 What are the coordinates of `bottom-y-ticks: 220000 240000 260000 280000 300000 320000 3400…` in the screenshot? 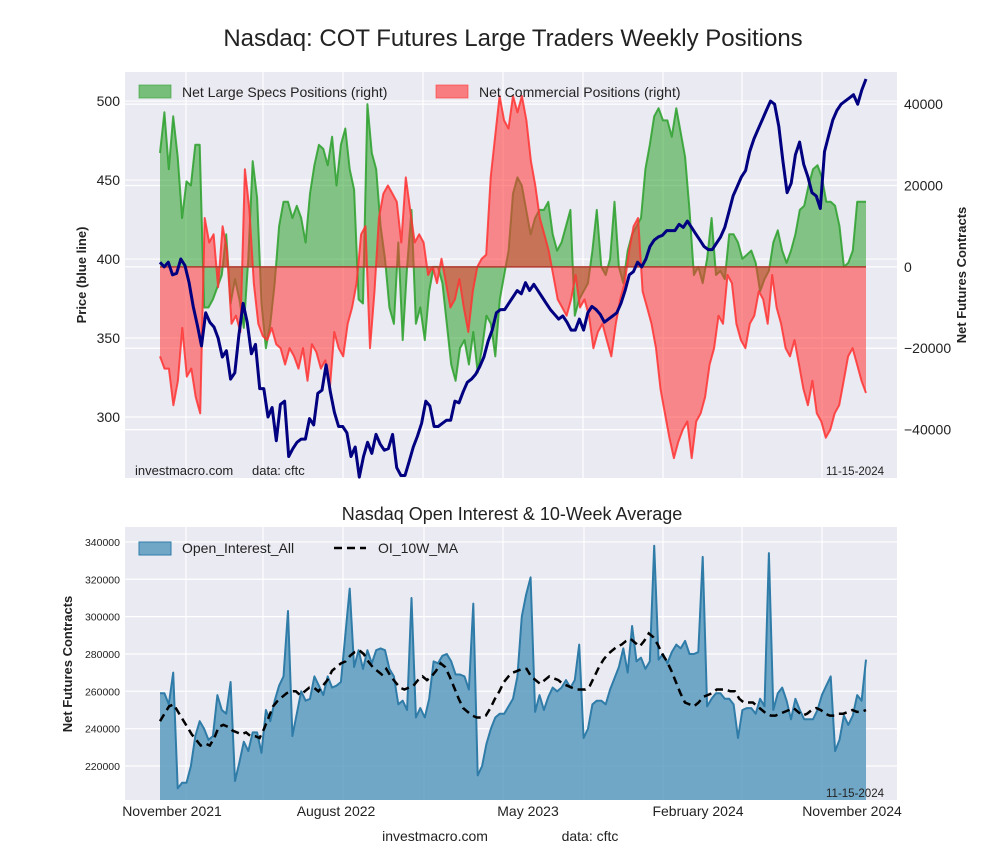 It's located at (102, 655).